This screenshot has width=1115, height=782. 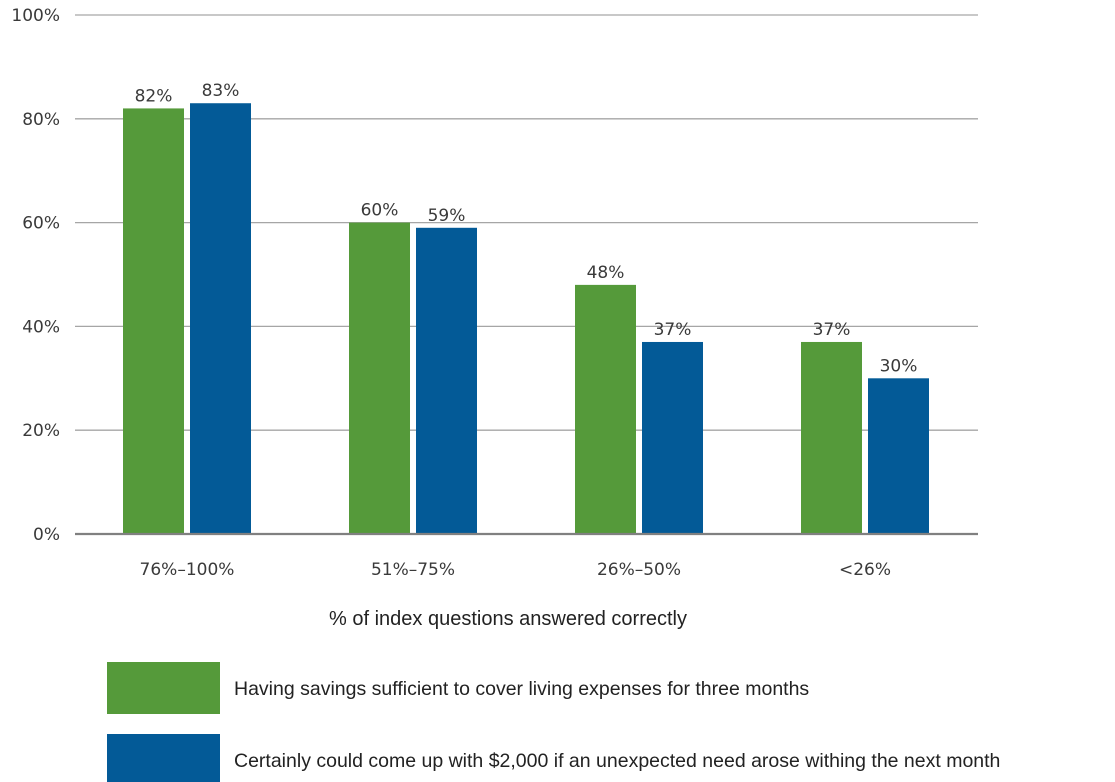 I want to click on data-label: 59%, so click(x=447, y=216).